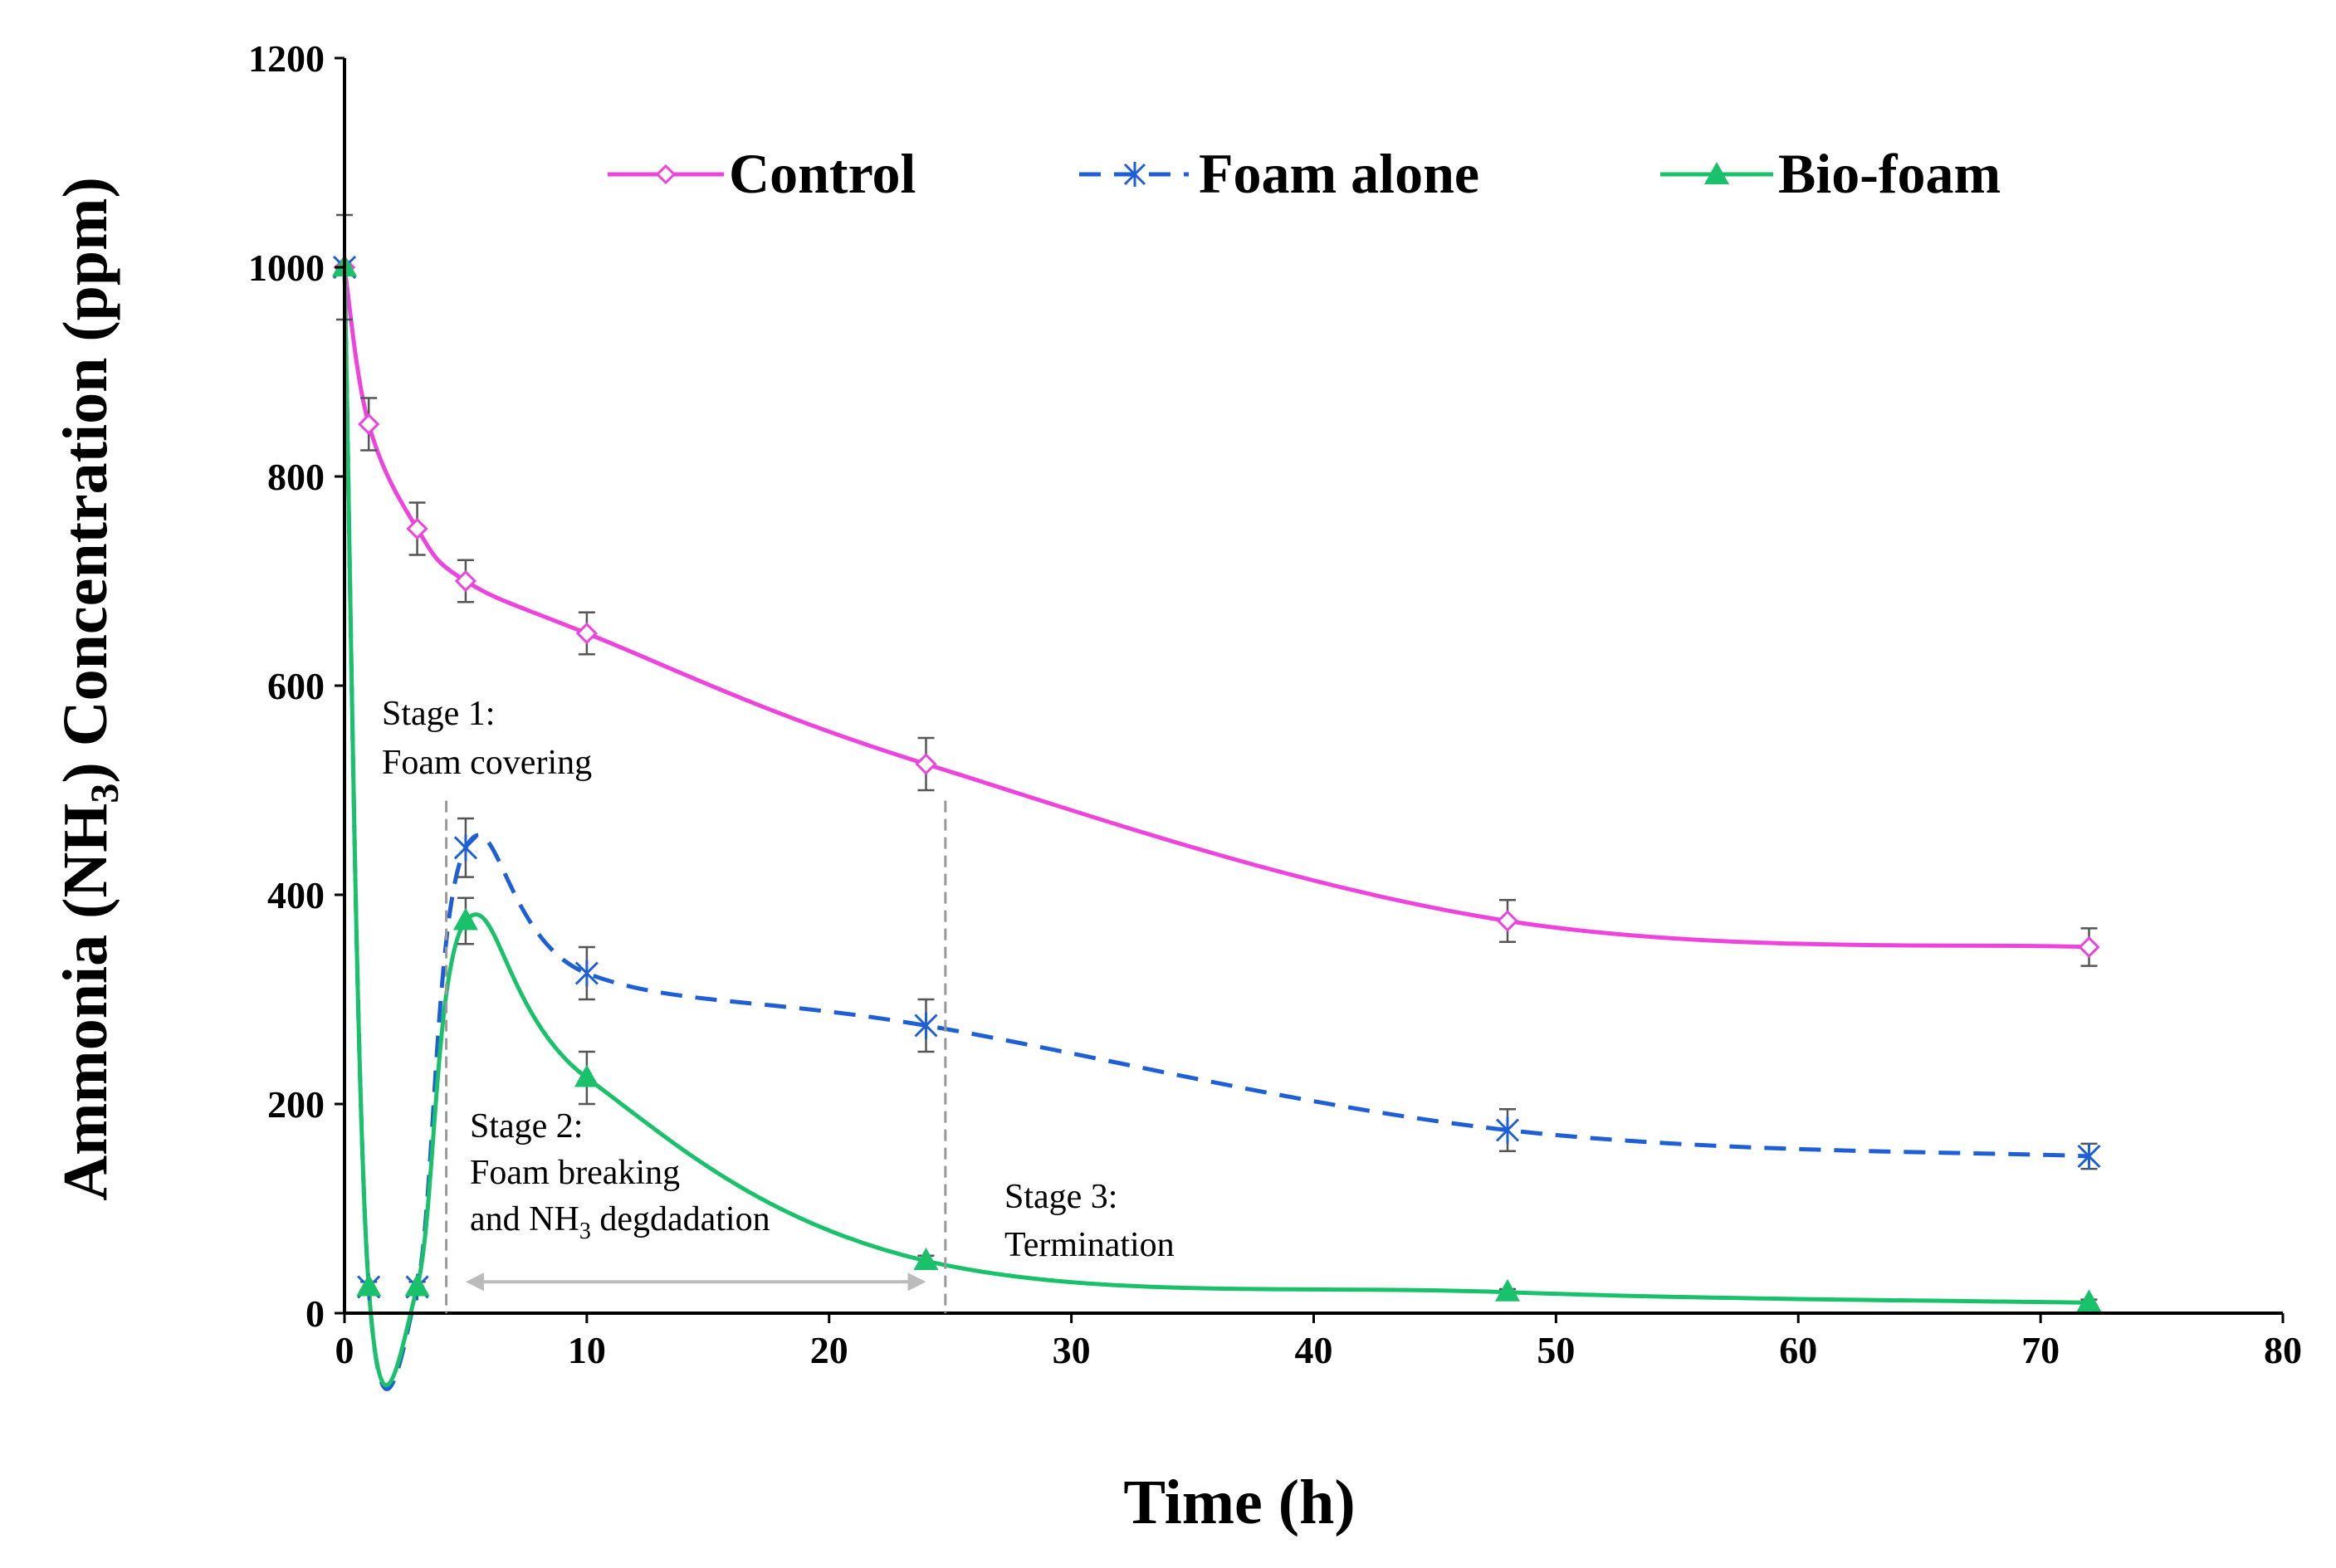 The height and width of the screenshot is (1568, 2336). What do you see at coordinates (1134, 175) in the screenshot?
I see `legend-foam-marker` at bounding box center [1134, 175].